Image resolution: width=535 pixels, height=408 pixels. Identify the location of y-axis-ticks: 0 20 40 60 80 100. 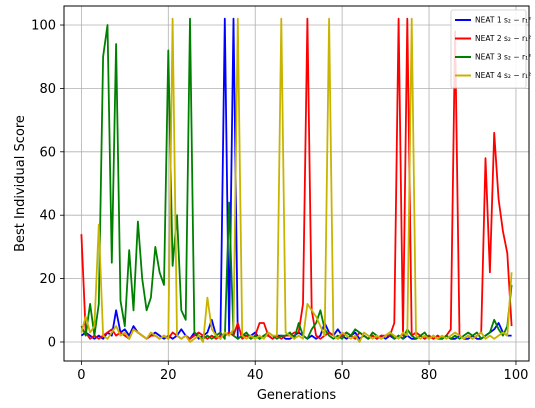
(47, 184).